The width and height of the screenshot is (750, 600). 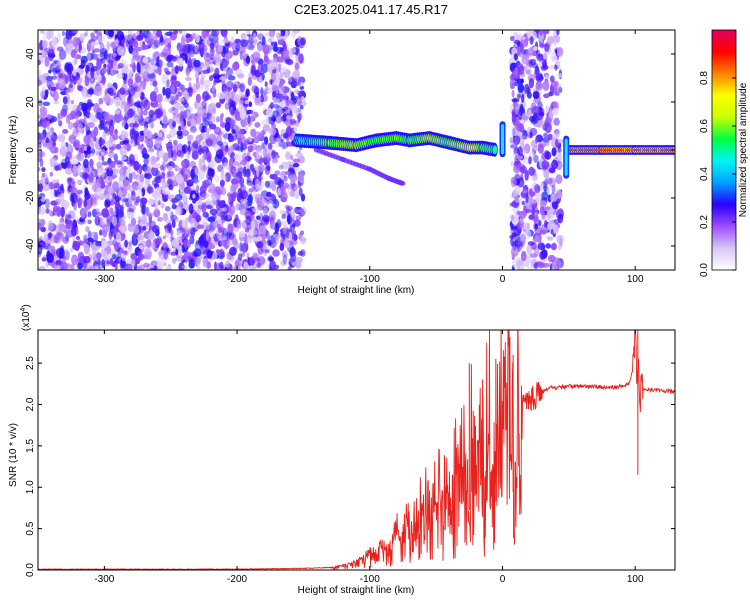 What do you see at coordinates (237, 279) in the screenshot?
I see `x-tick-label: -200` at bounding box center [237, 279].